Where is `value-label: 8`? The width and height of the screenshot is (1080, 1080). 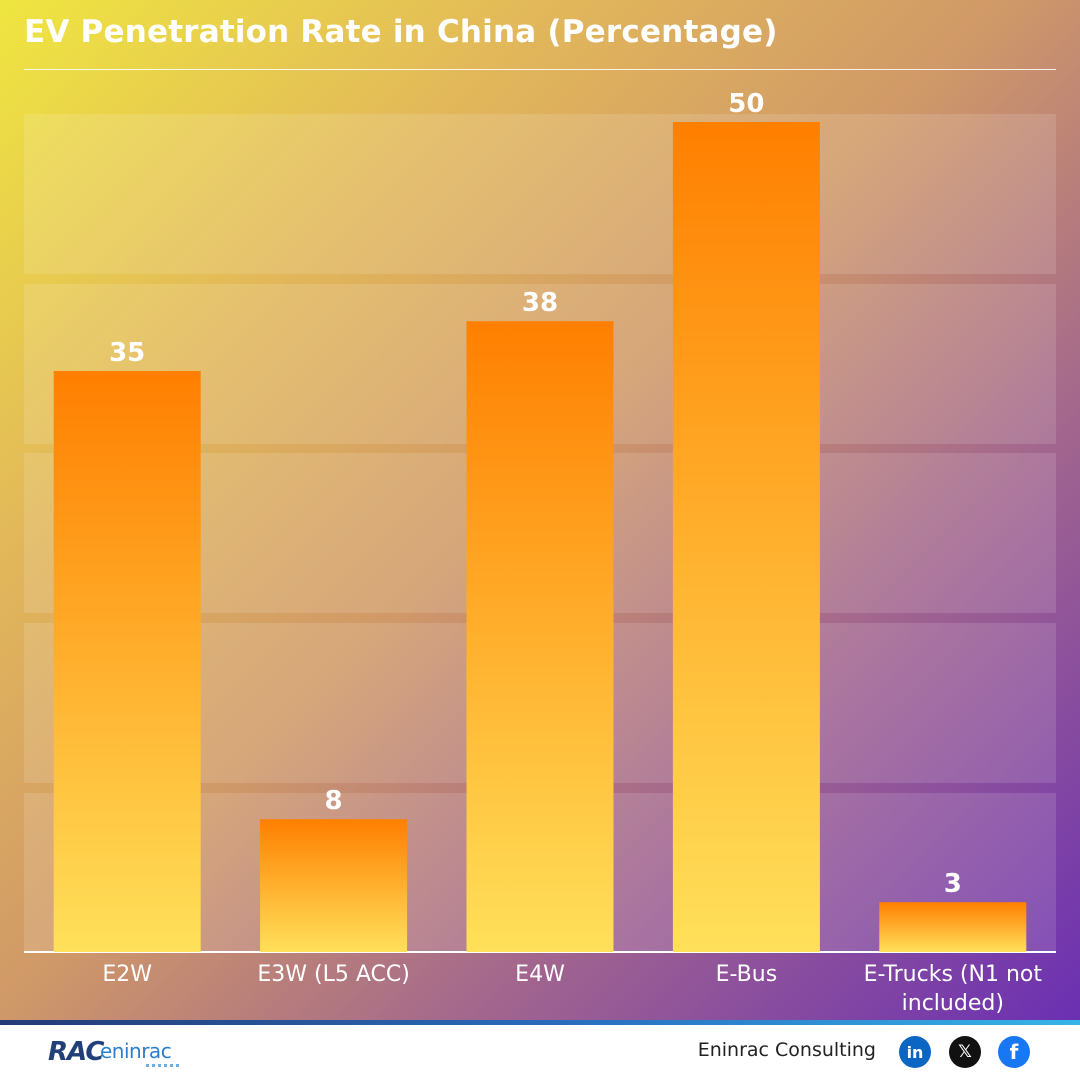
value-label: 8 is located at coordinates (334, 801).